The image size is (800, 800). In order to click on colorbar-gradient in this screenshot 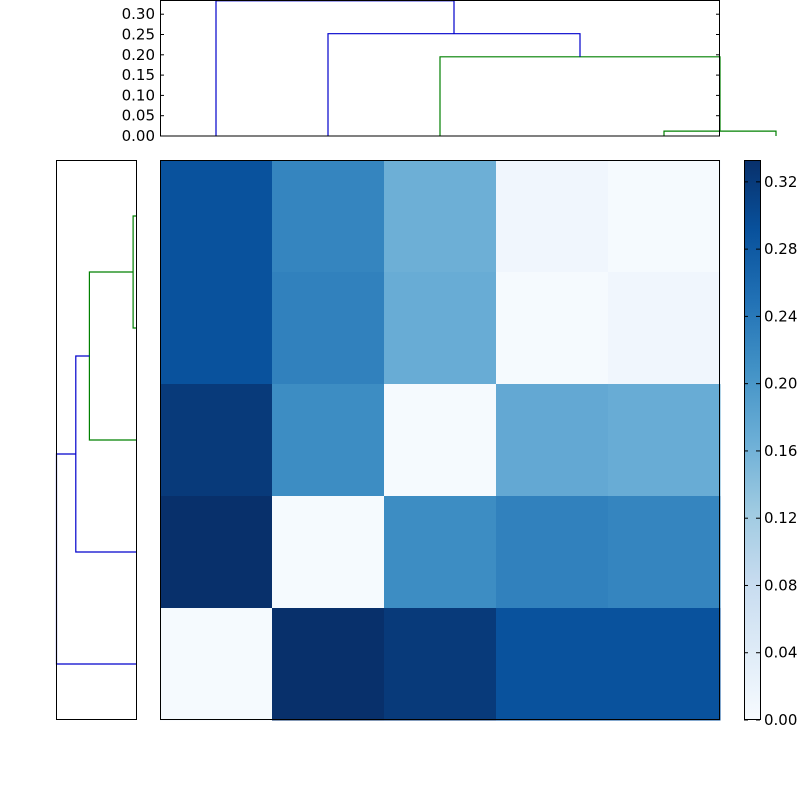, I will do `click(752, 440)`.